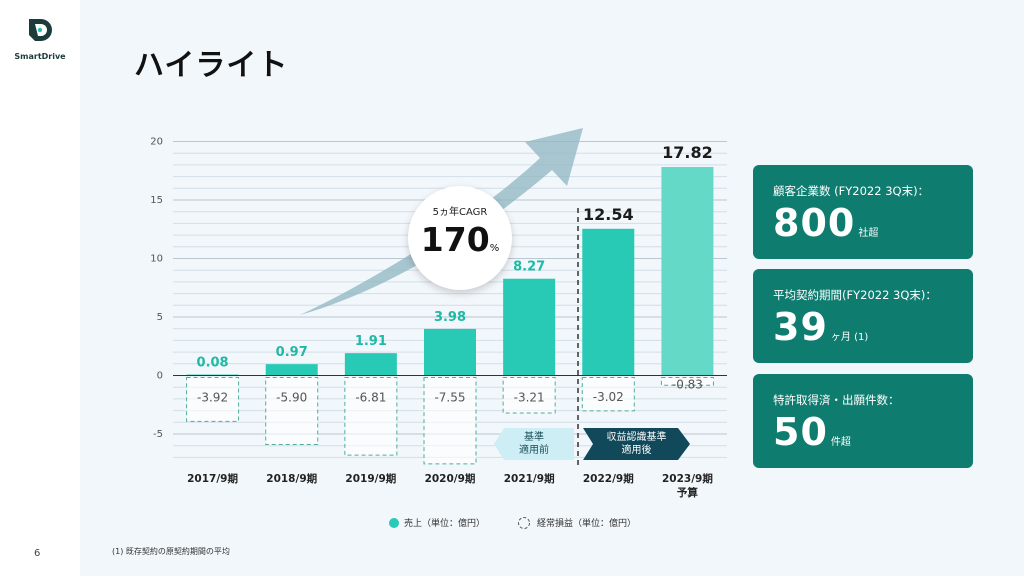 This screenshot has width=1024, height=576. I want to click on sales-value-label: 8.27, so click(529, 267).